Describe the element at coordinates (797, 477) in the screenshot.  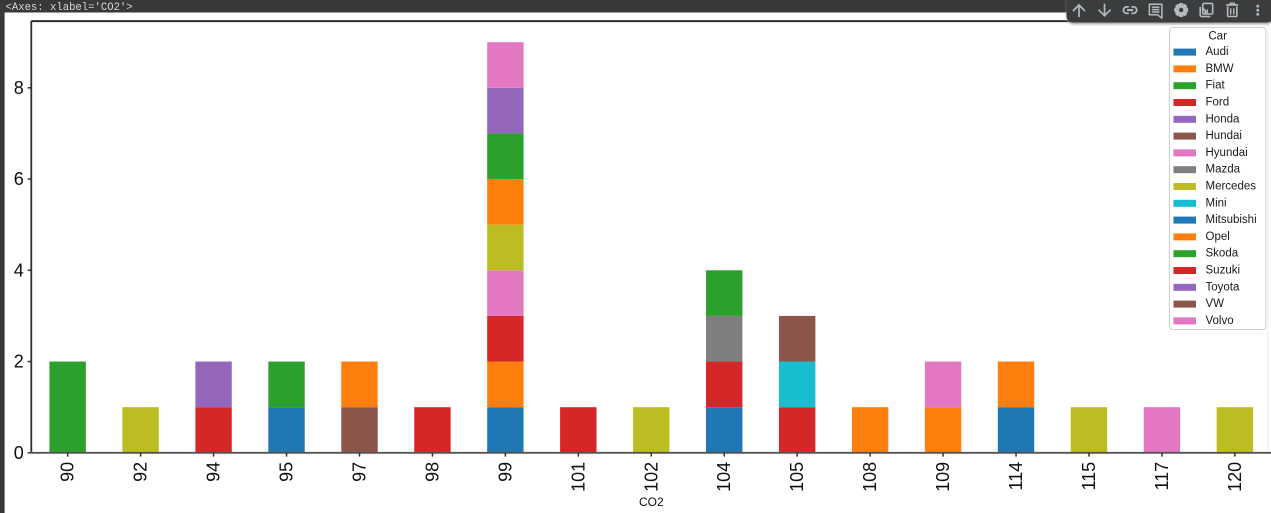
I see `svg-text: 105` at that location.